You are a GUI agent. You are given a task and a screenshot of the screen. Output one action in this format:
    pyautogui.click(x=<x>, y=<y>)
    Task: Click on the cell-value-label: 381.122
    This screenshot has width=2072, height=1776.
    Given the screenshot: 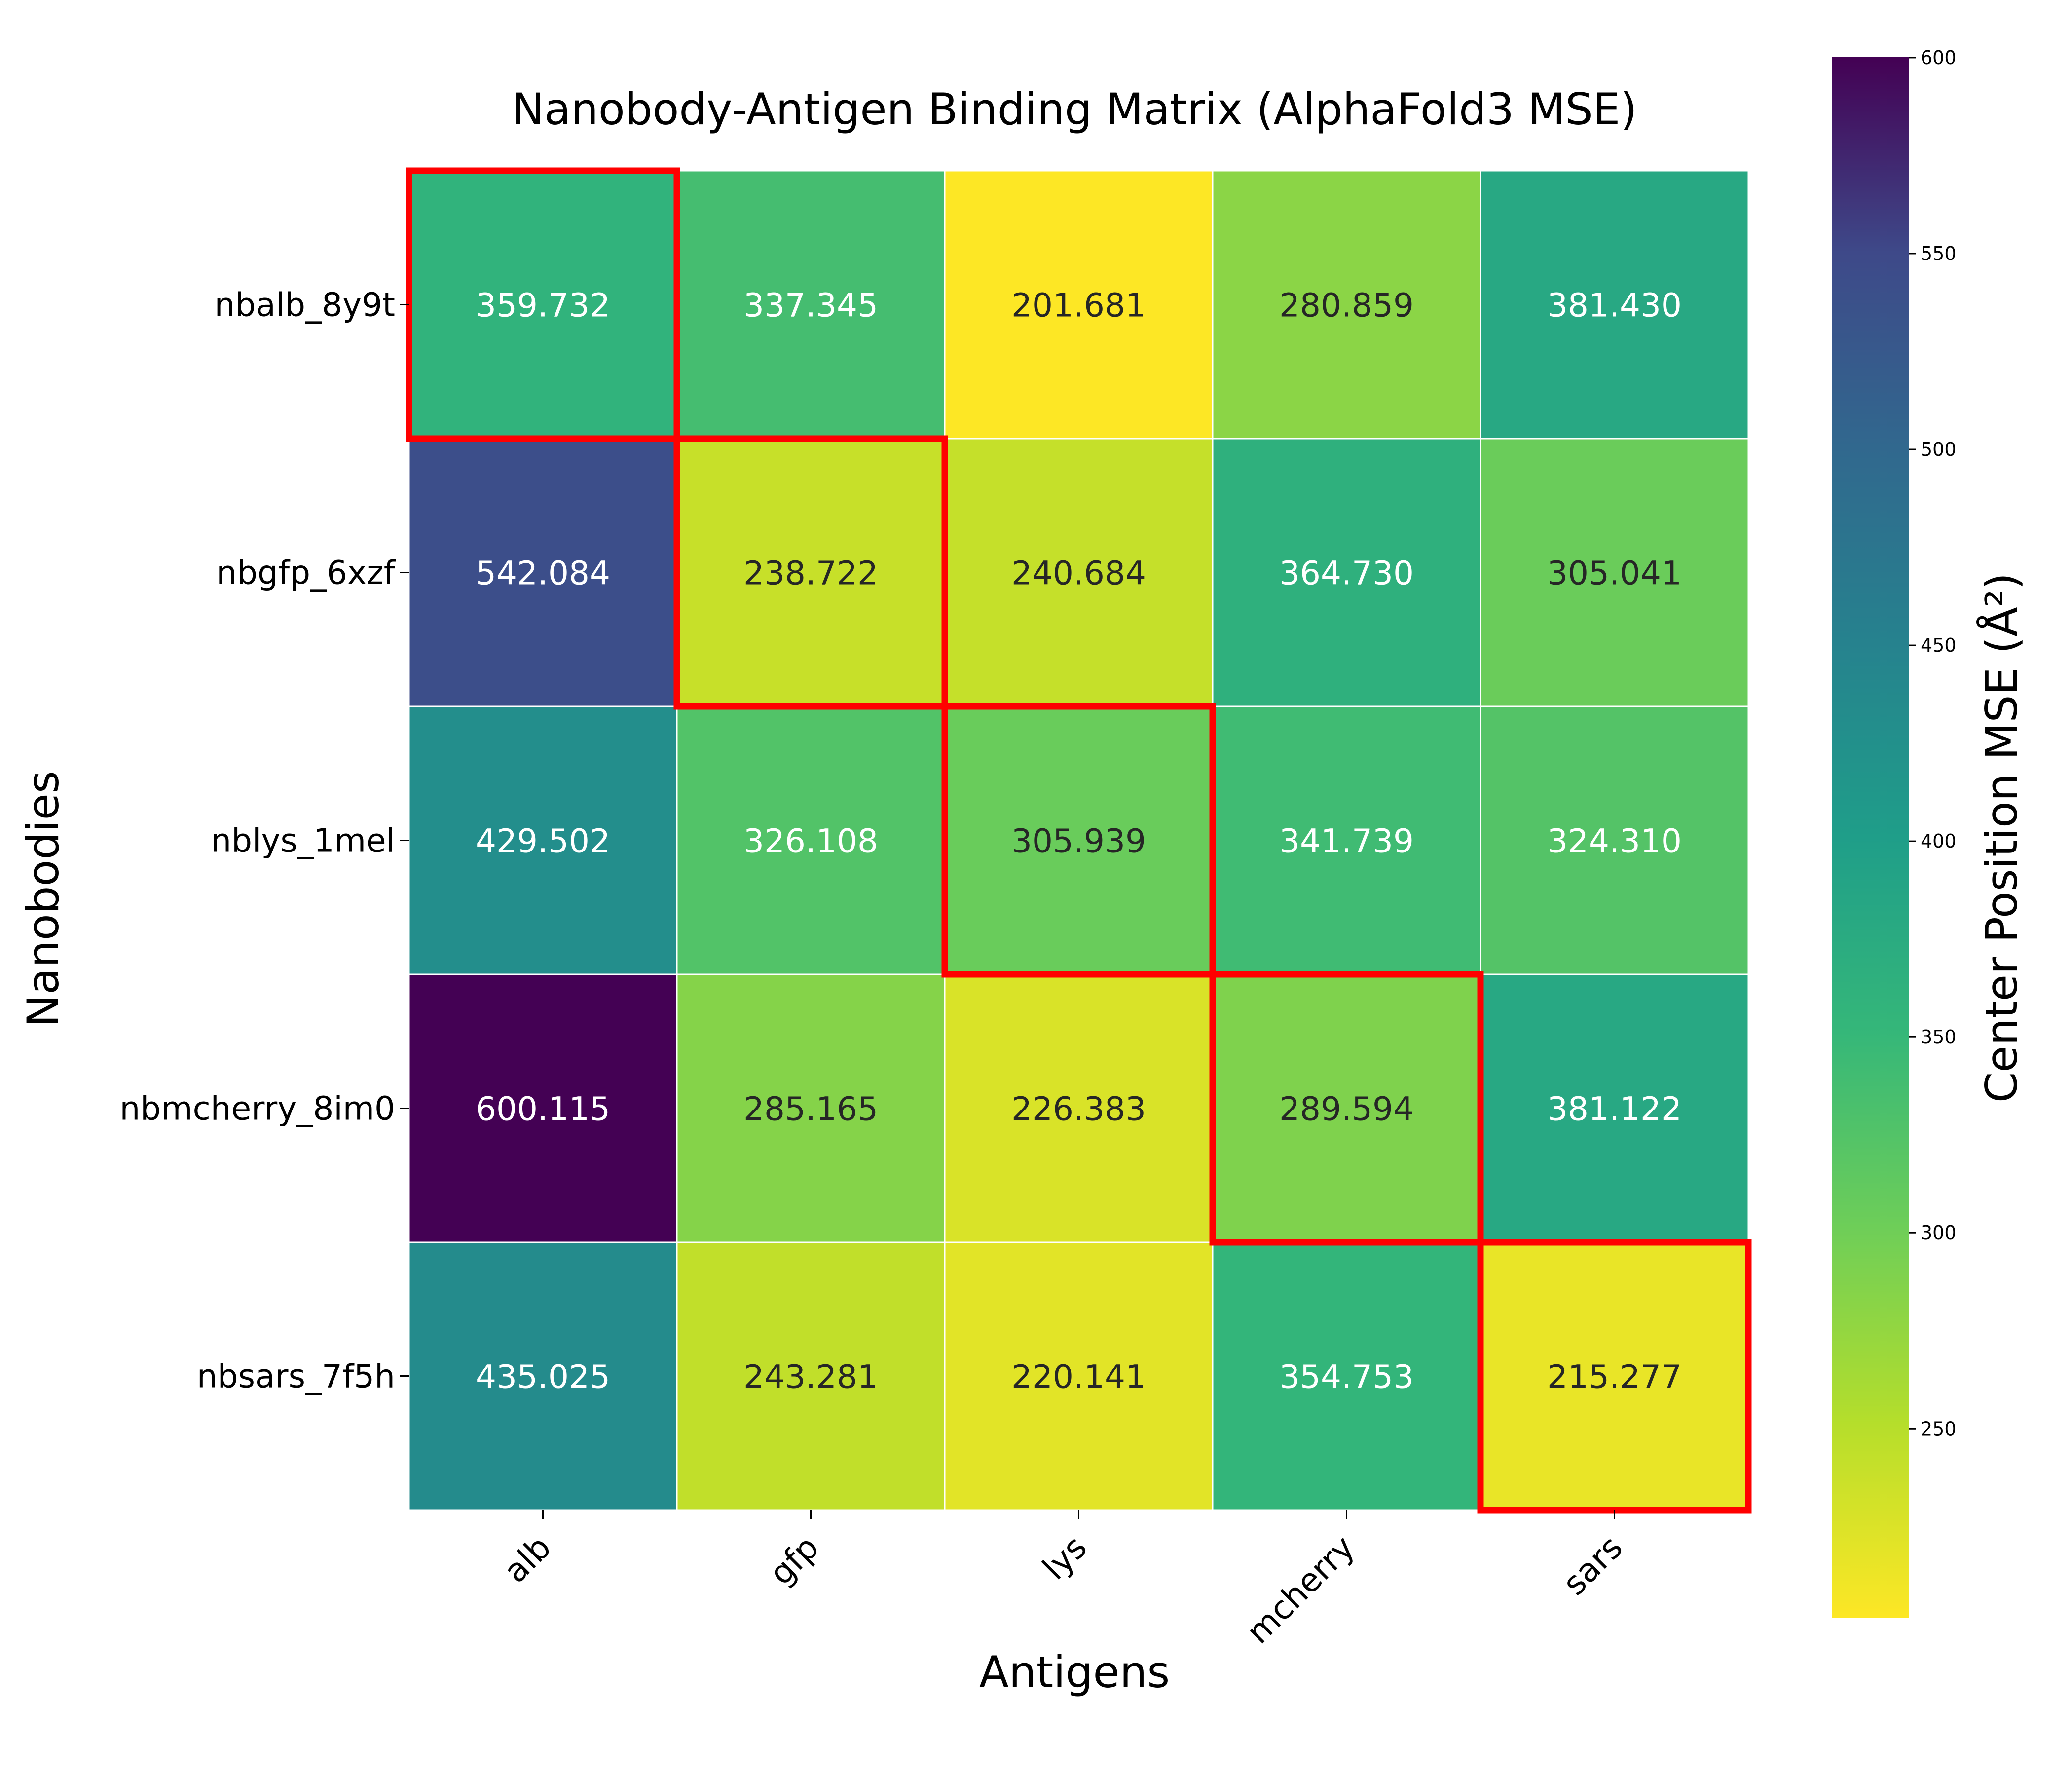 What is the action you would take?
    pyautogui.click(x=1615, y=1109)
    